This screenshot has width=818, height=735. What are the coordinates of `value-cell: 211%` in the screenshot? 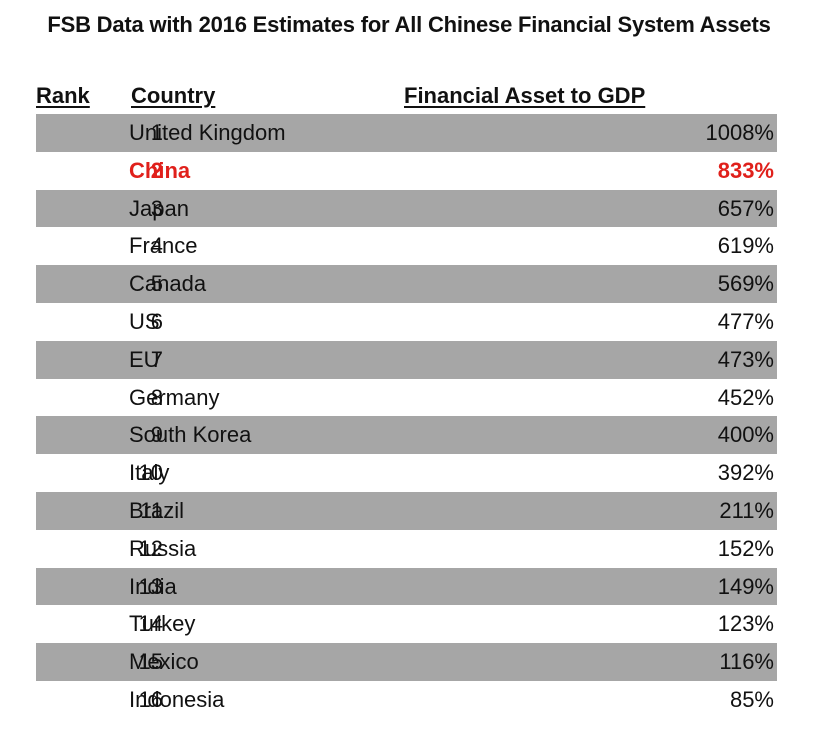 It's located at (746, 510).